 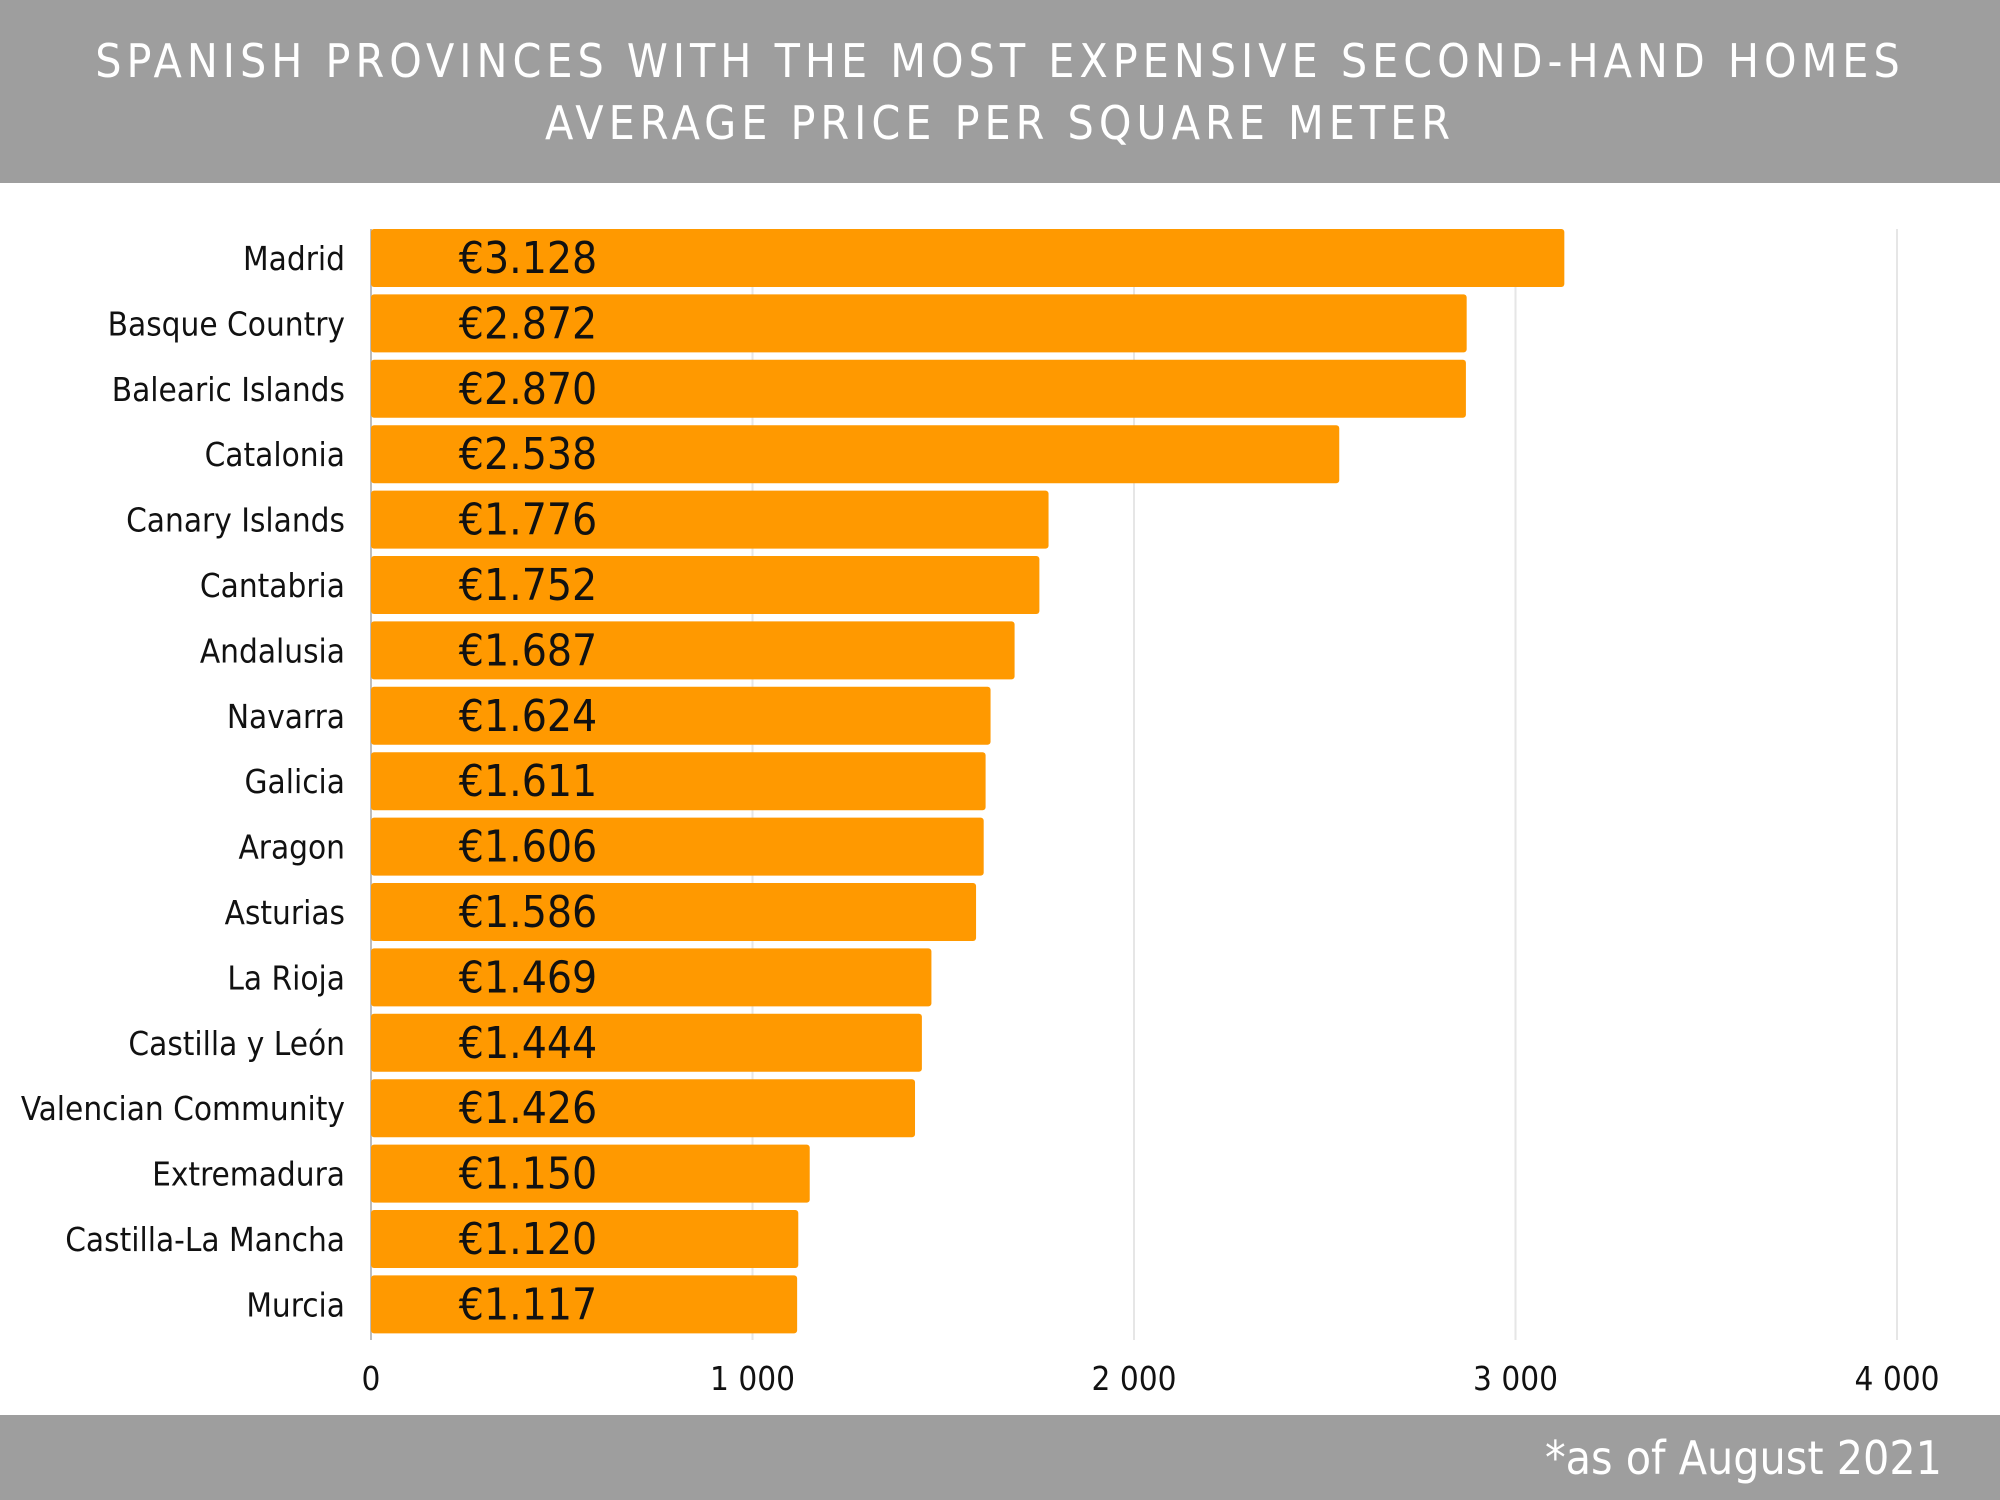 What do you see at coordinates (528, 258) in the screenshot?
I see `data-label: €3.128` at bounding box center [528, 258].